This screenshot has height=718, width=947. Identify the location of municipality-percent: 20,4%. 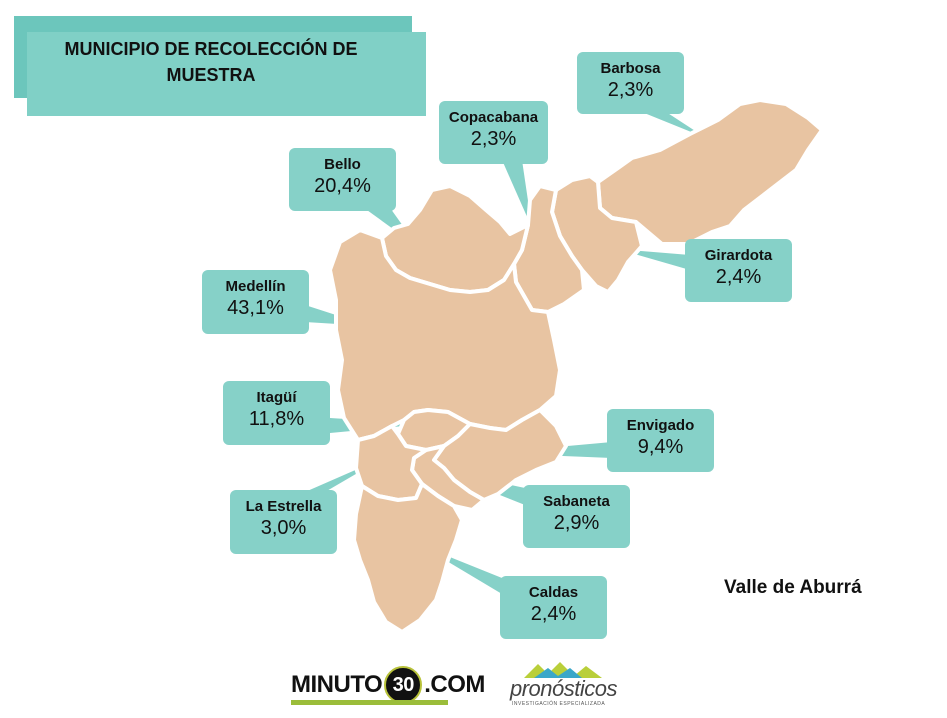
(342, 186).